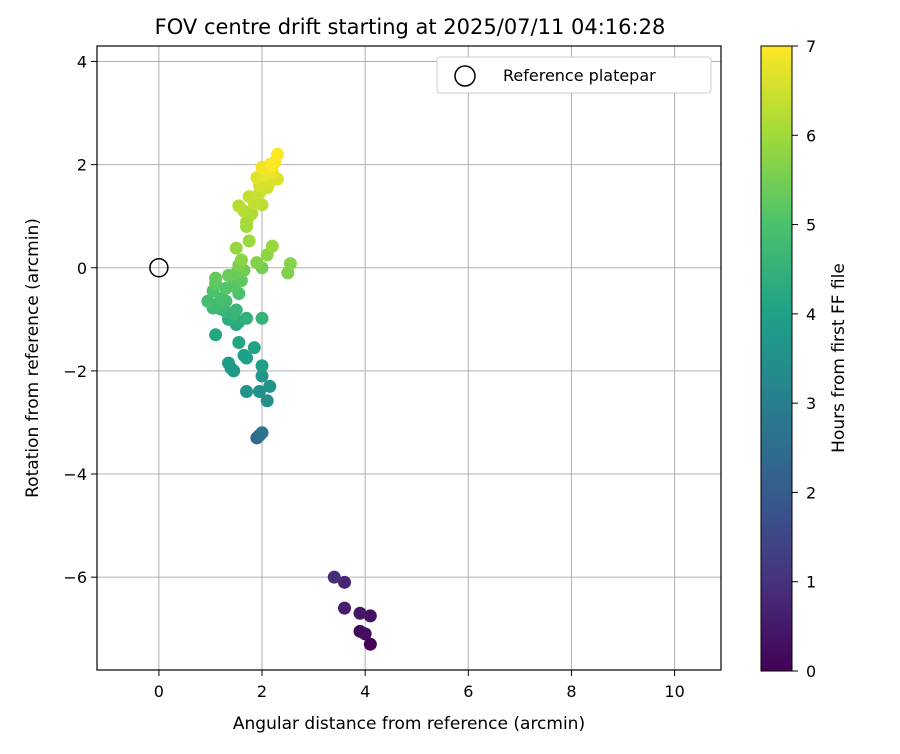 The image size is (900, 754). Describe the element at coordinates (409, 724) in the screenshot. I see `x-axis-label: Angular distance from reference (arcmin)` at that location.